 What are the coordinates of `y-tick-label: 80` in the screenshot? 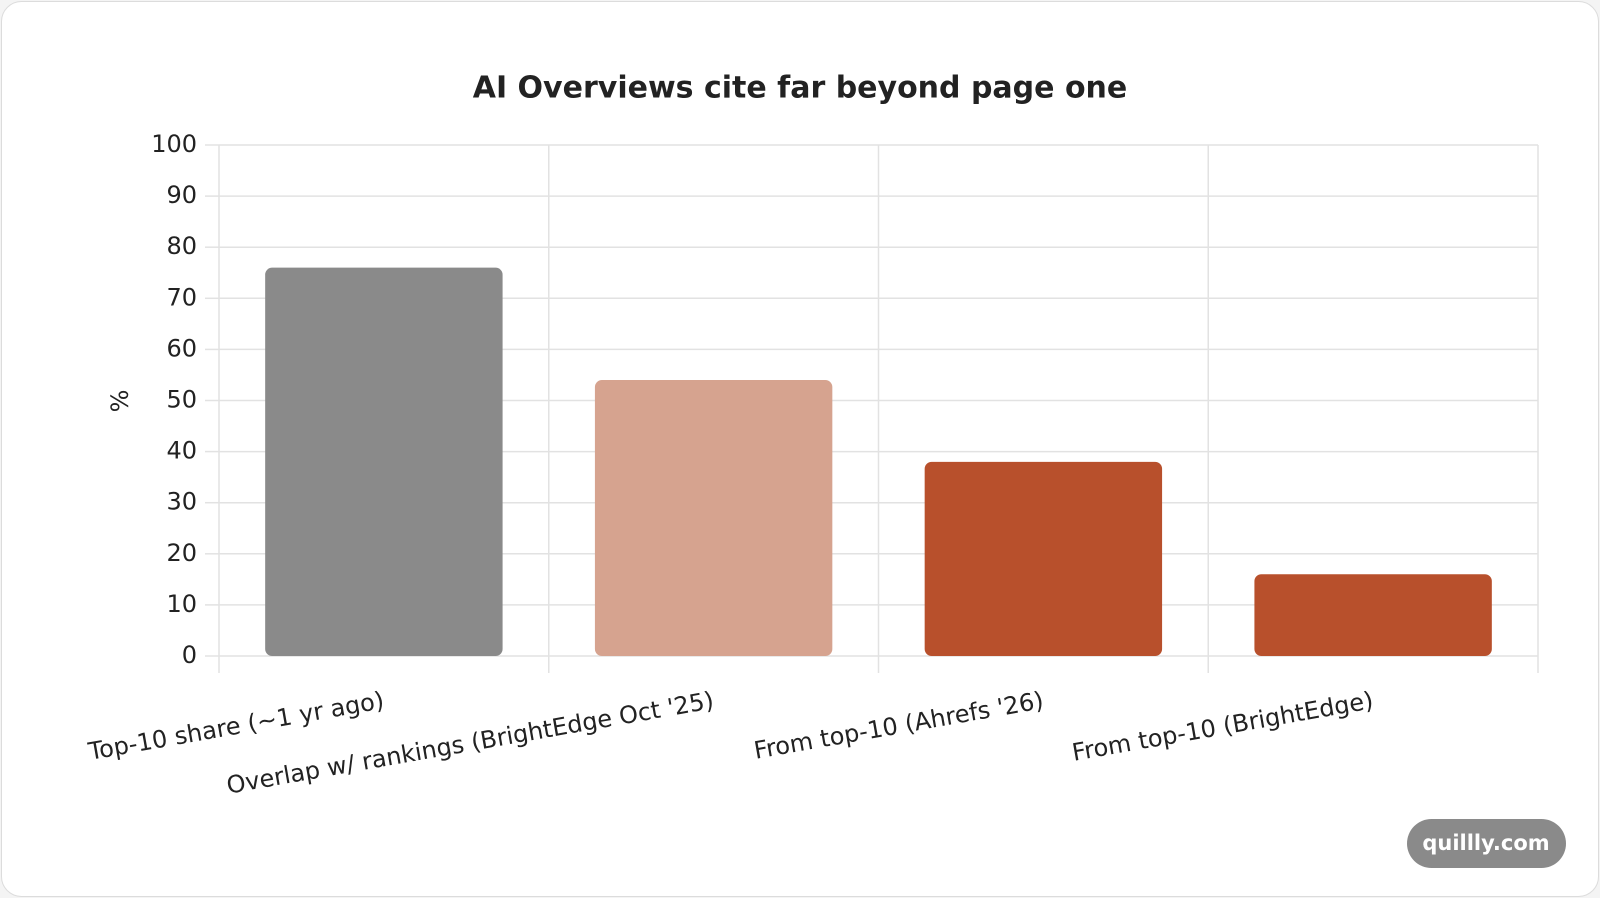 It's located at (181, 246).